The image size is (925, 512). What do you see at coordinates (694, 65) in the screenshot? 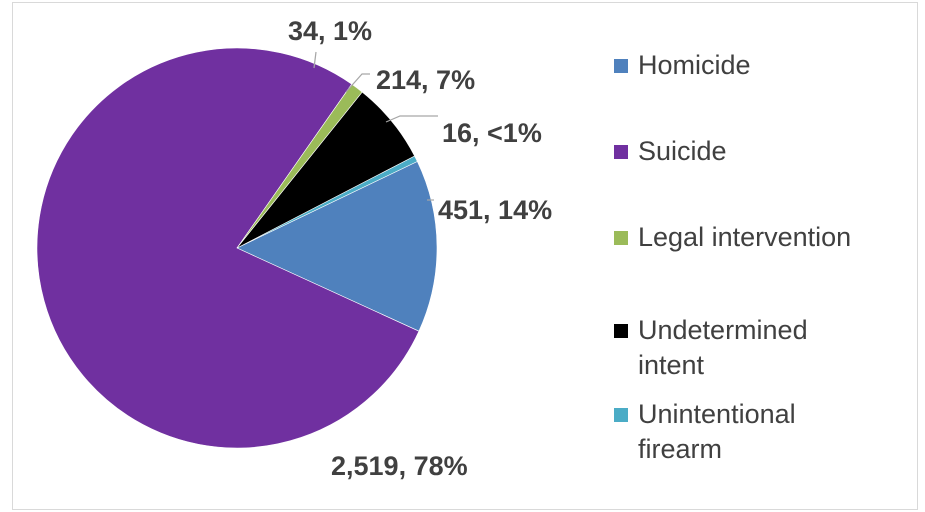
I see `legend-label: Homicide` at bounding box center [694, 65].